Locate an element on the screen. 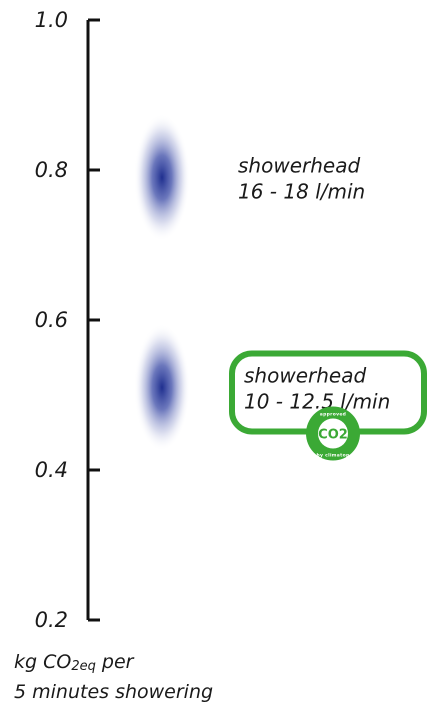  y-tick-label: 0.6 is located at coordinates (51, 320).